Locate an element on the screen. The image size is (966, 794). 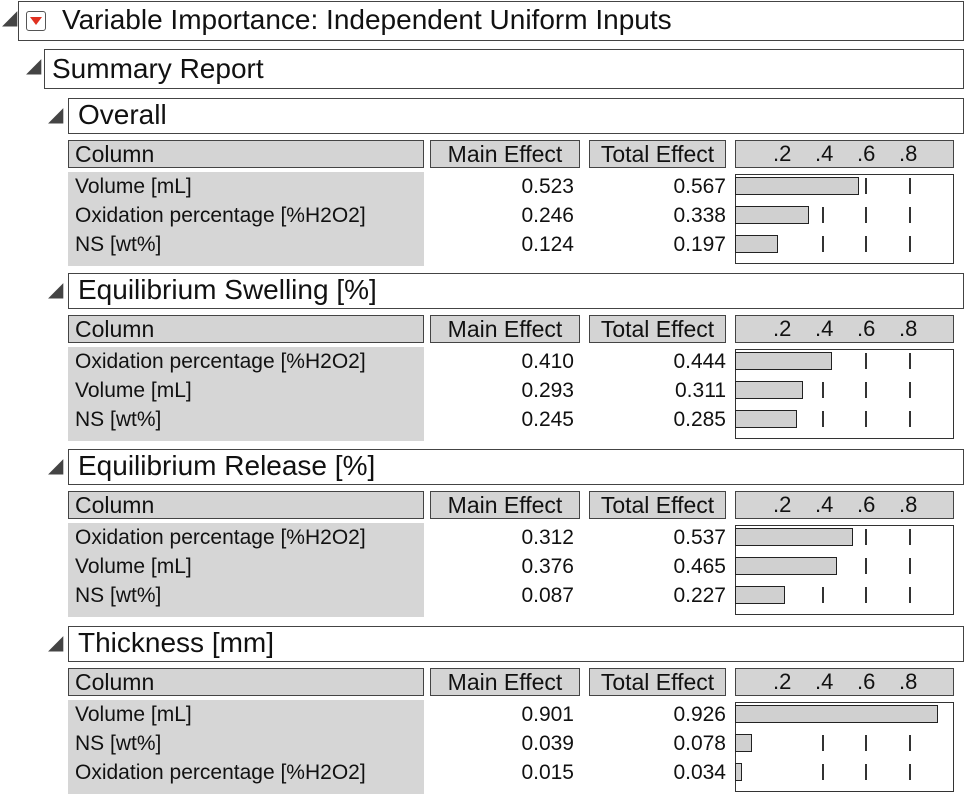
section-title: Equilibrium Swelling [%] is located at coordinates (227, 289).